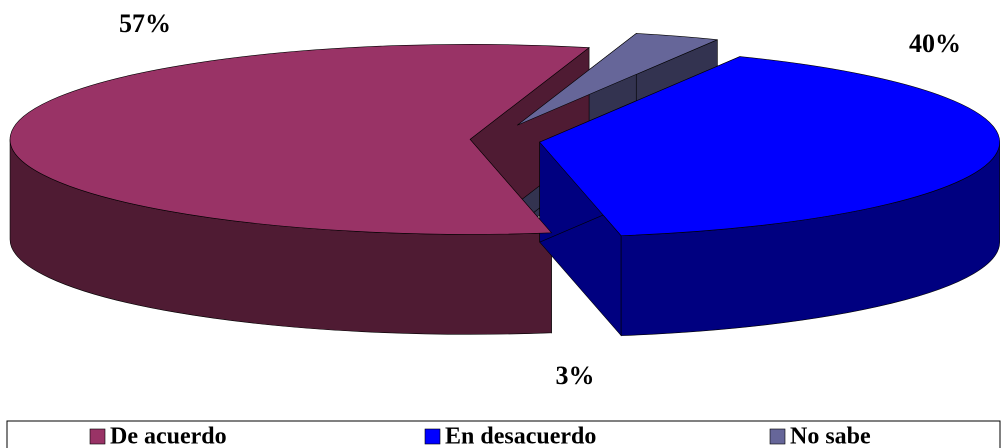 The width and height of the screenshot is (1005, 448). Describe the element at coordinates (830, 436) in the screenshot. I see `legend-label: No sabe` at that location.